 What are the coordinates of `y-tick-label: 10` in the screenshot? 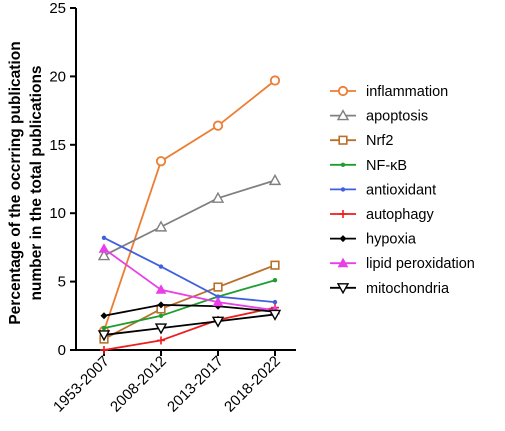 It's located at (57, 213).